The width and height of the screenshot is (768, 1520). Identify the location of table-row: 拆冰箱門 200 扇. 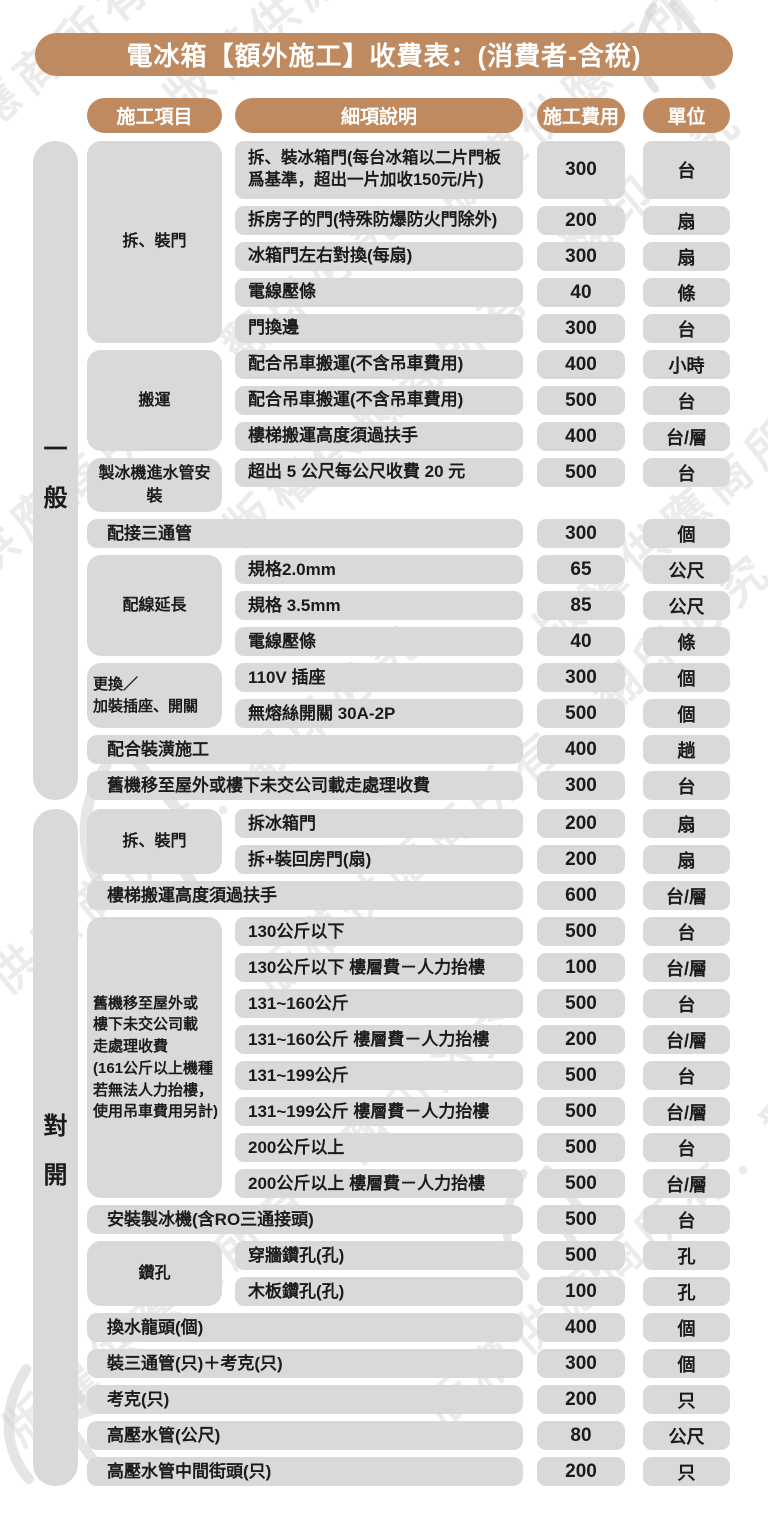
(482, 824).